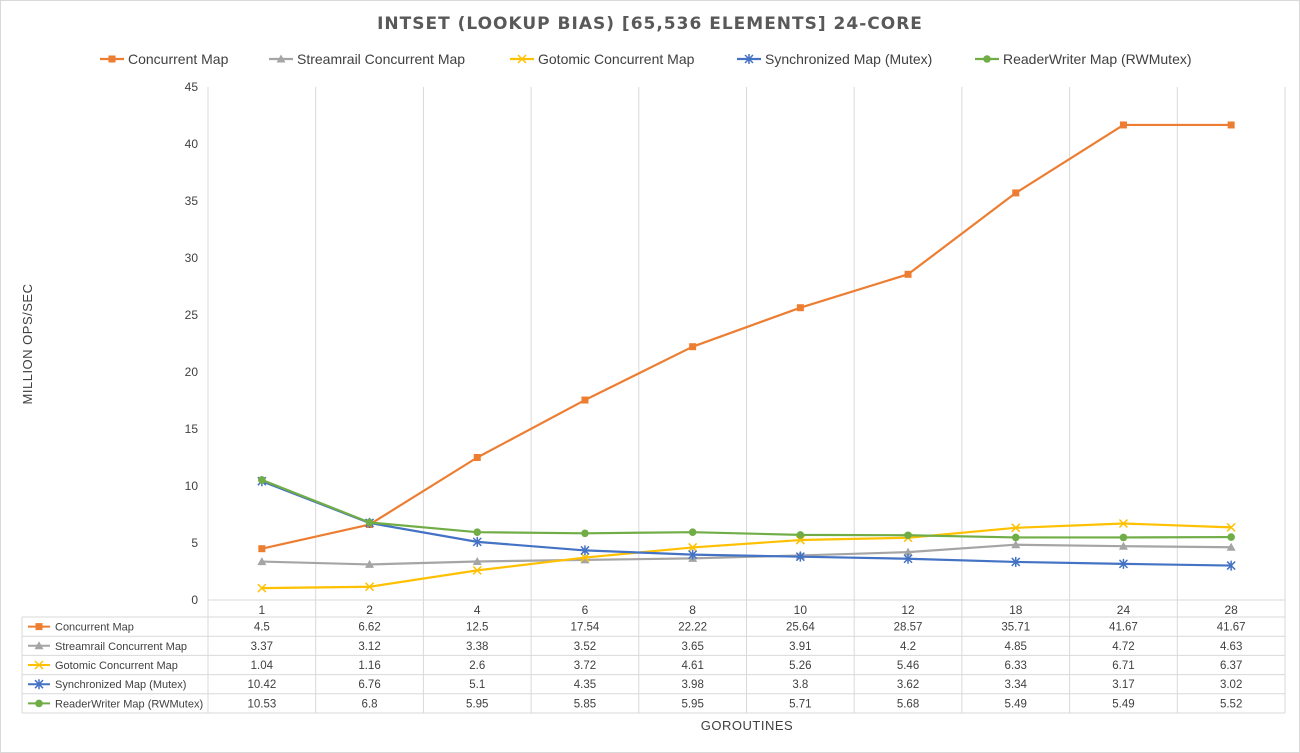  Describe the element at coordinates (692, 628) in the screenshot. I see `table-cell: 22.22` at that location.